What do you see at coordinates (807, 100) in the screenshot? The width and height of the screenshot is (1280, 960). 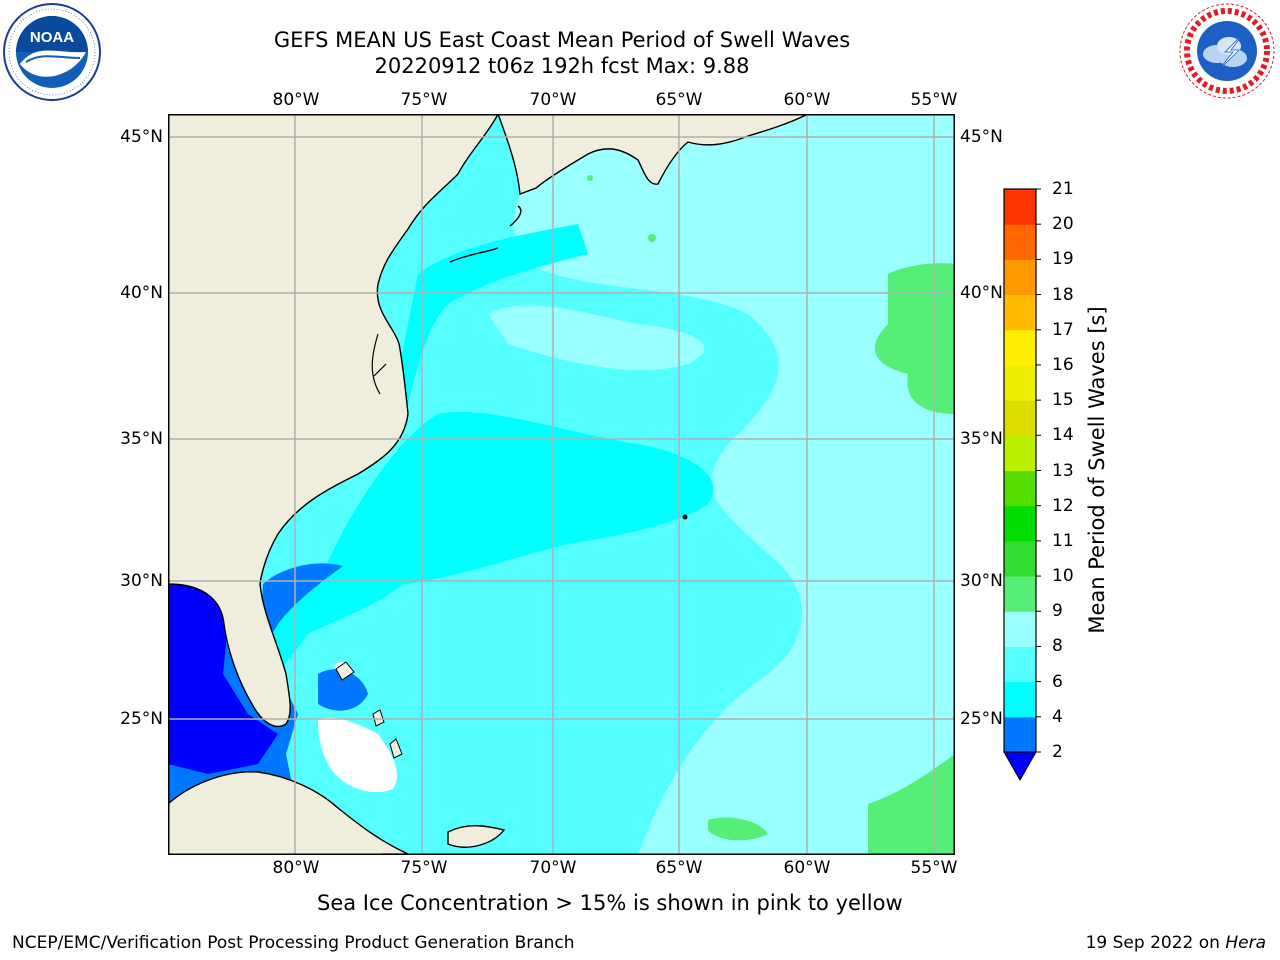 I see `lon-label-top: 60°W` at bounding box center [807, 100].